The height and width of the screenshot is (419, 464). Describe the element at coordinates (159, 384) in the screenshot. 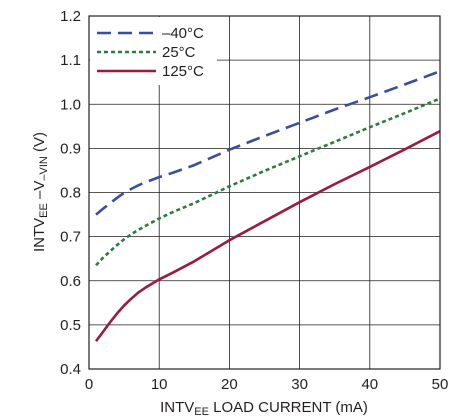

I see `x-tick-label: 10` at that location.